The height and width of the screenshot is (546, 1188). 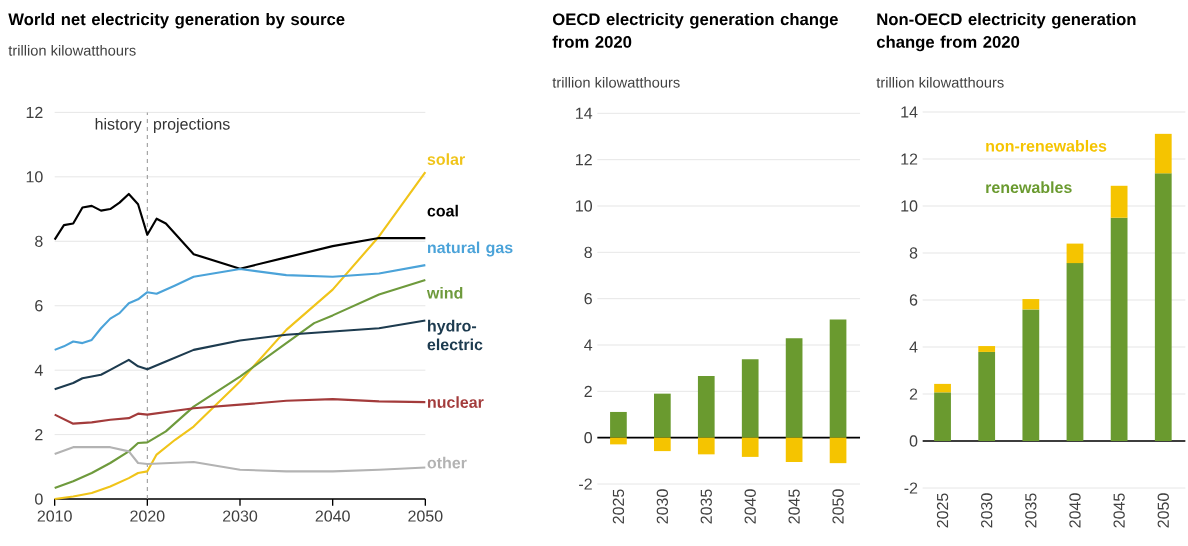 What do you see at coordinates (447, 462) in the screenshot?
I see `series-label: other` at bounding box center [447, 462].